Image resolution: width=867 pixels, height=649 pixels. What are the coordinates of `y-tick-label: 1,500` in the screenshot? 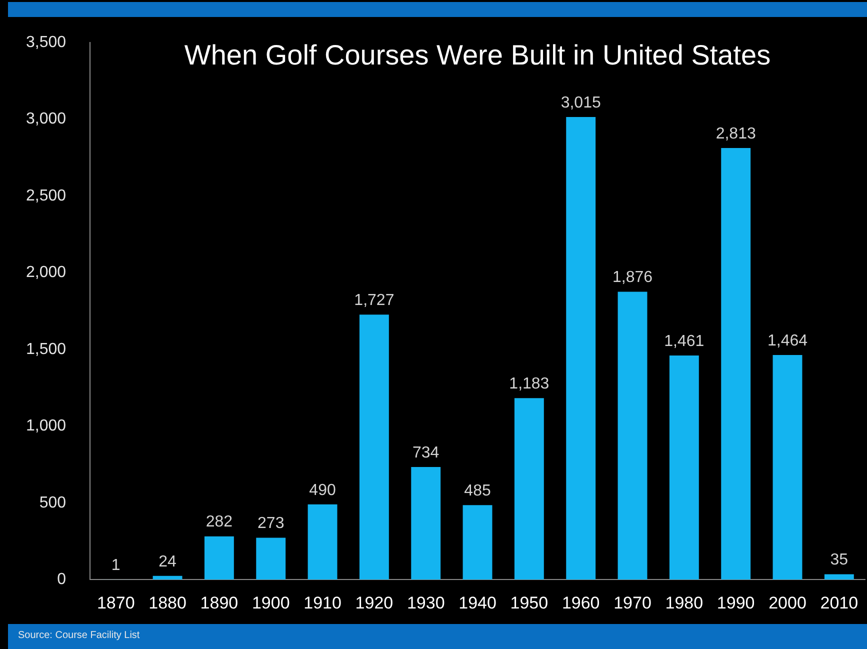 It's located at (46, 349).